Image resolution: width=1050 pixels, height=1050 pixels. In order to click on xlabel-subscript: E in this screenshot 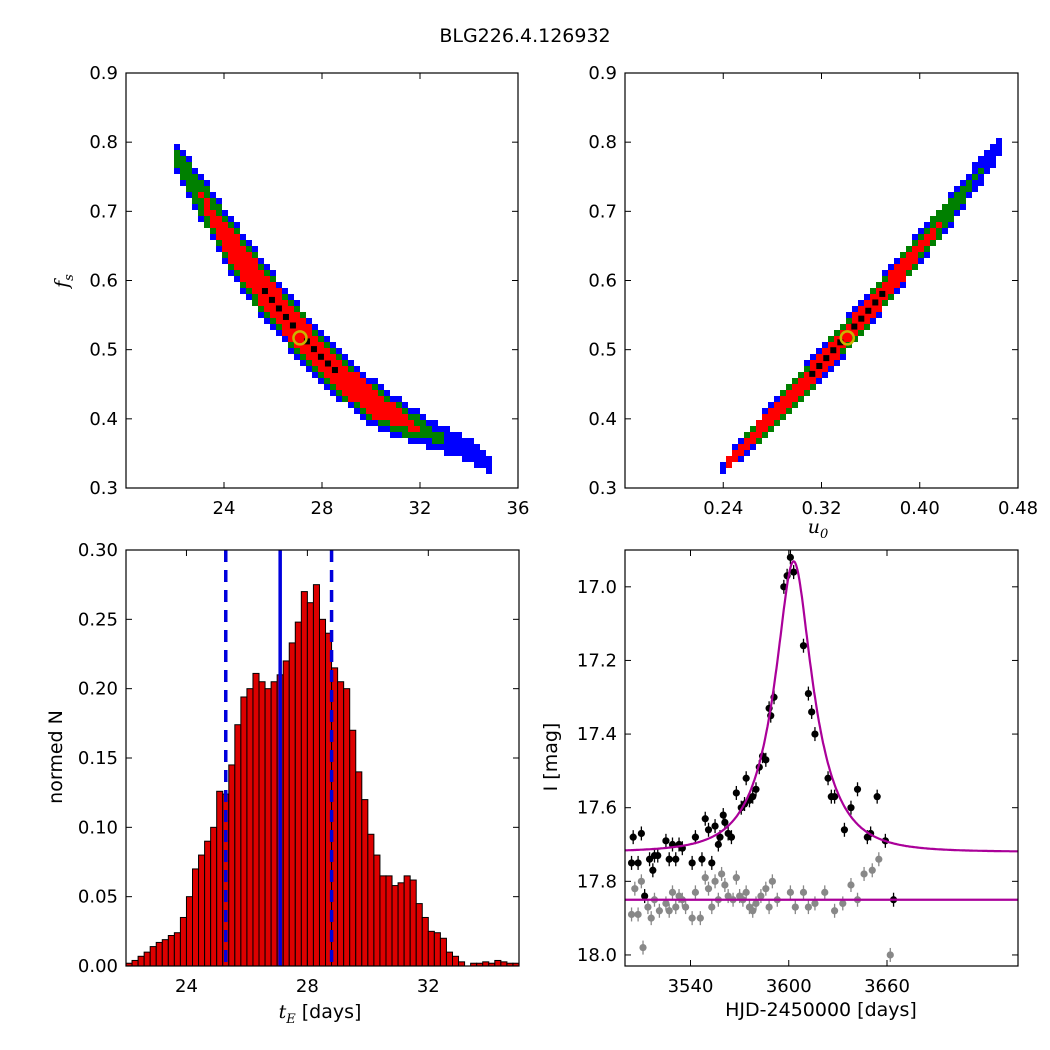, I will do `click(290, 1019)`.